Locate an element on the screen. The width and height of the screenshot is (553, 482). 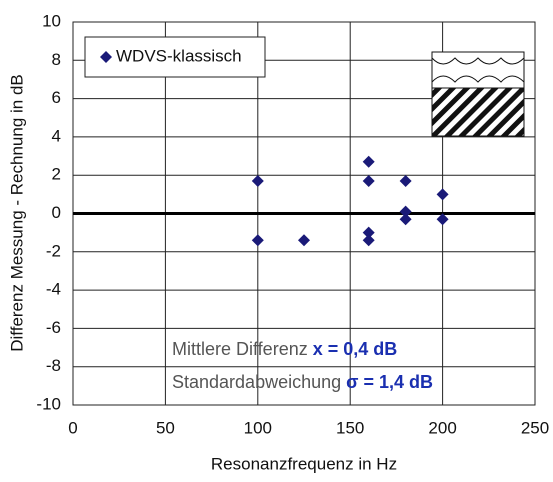
y-tick-label: 8 is located at coordinates (56, 59).